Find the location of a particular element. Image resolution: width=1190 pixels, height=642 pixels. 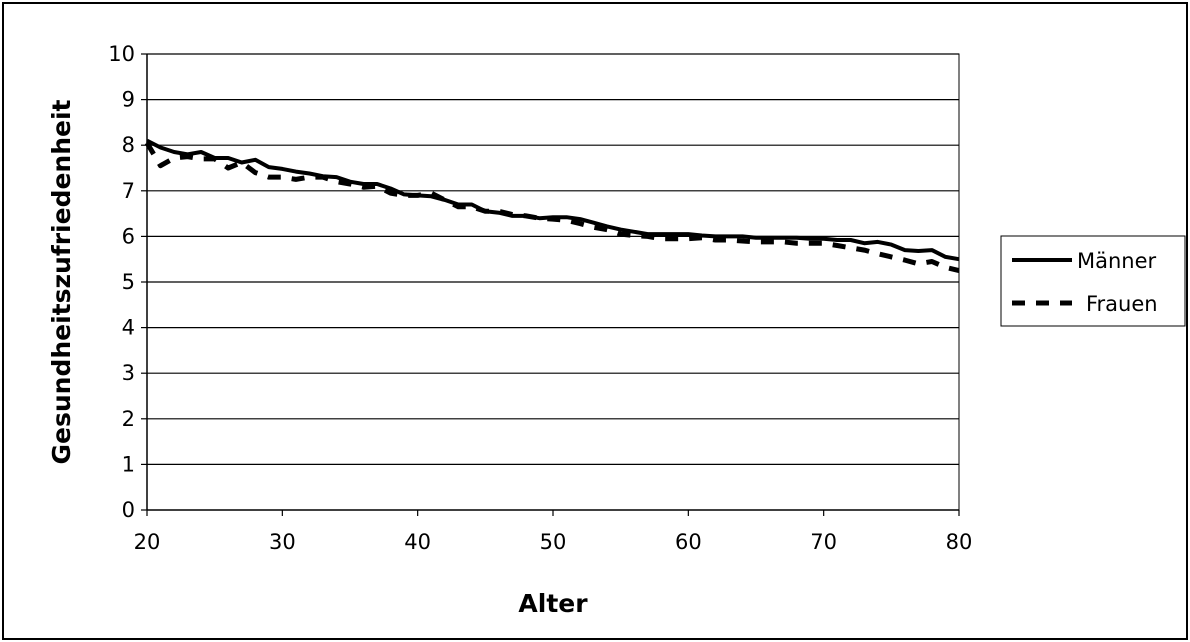

y-tick-label: 7 is located at coordinates (128, 191).